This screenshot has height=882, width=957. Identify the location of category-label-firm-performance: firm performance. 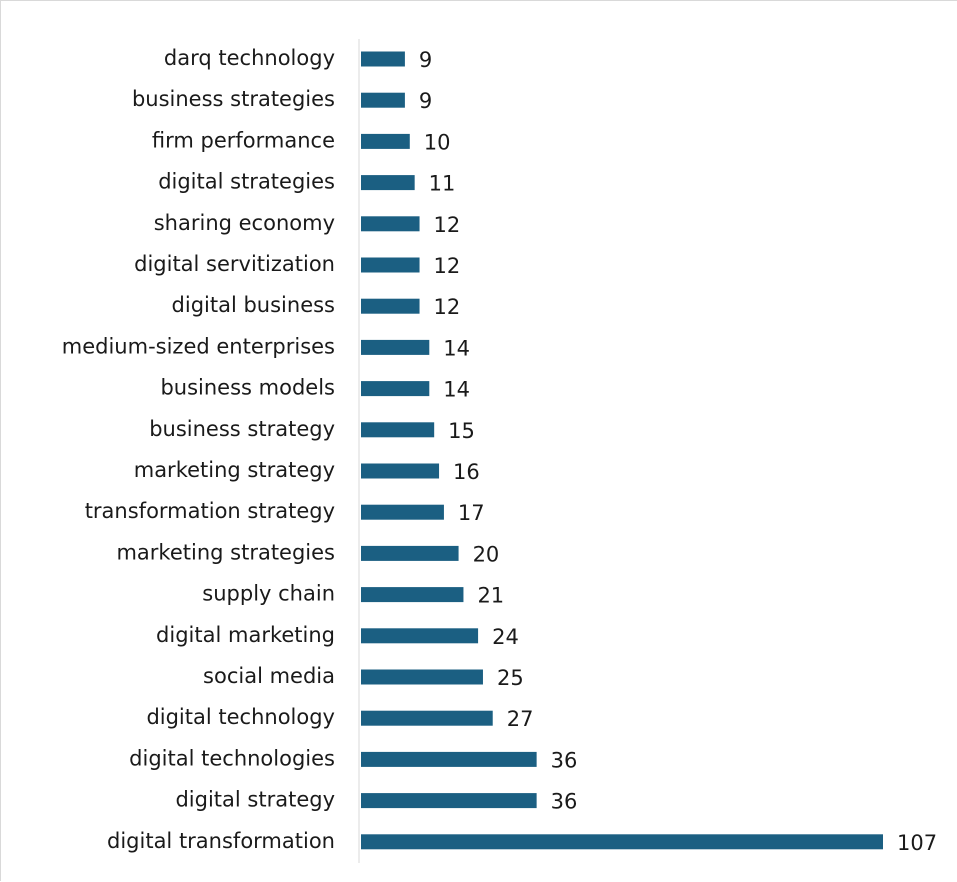
(243, 140).